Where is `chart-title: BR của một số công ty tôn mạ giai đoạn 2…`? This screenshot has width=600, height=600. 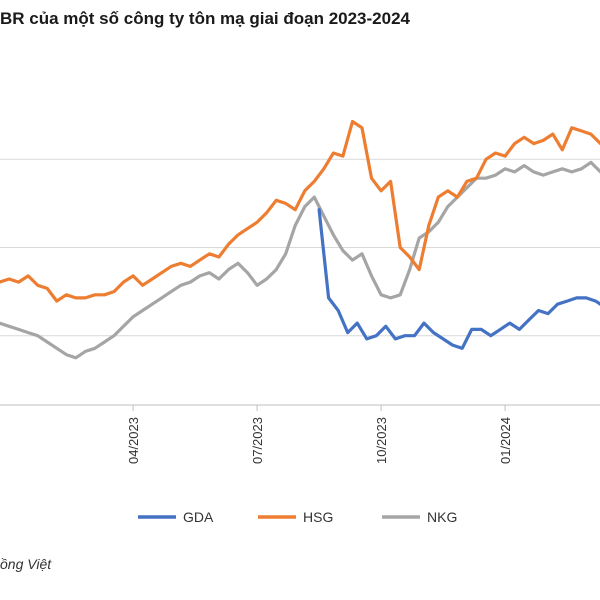
chart-title: BR của một số công ty tôn mạ giai đoạn 2… is located at coordinates (205, 18).